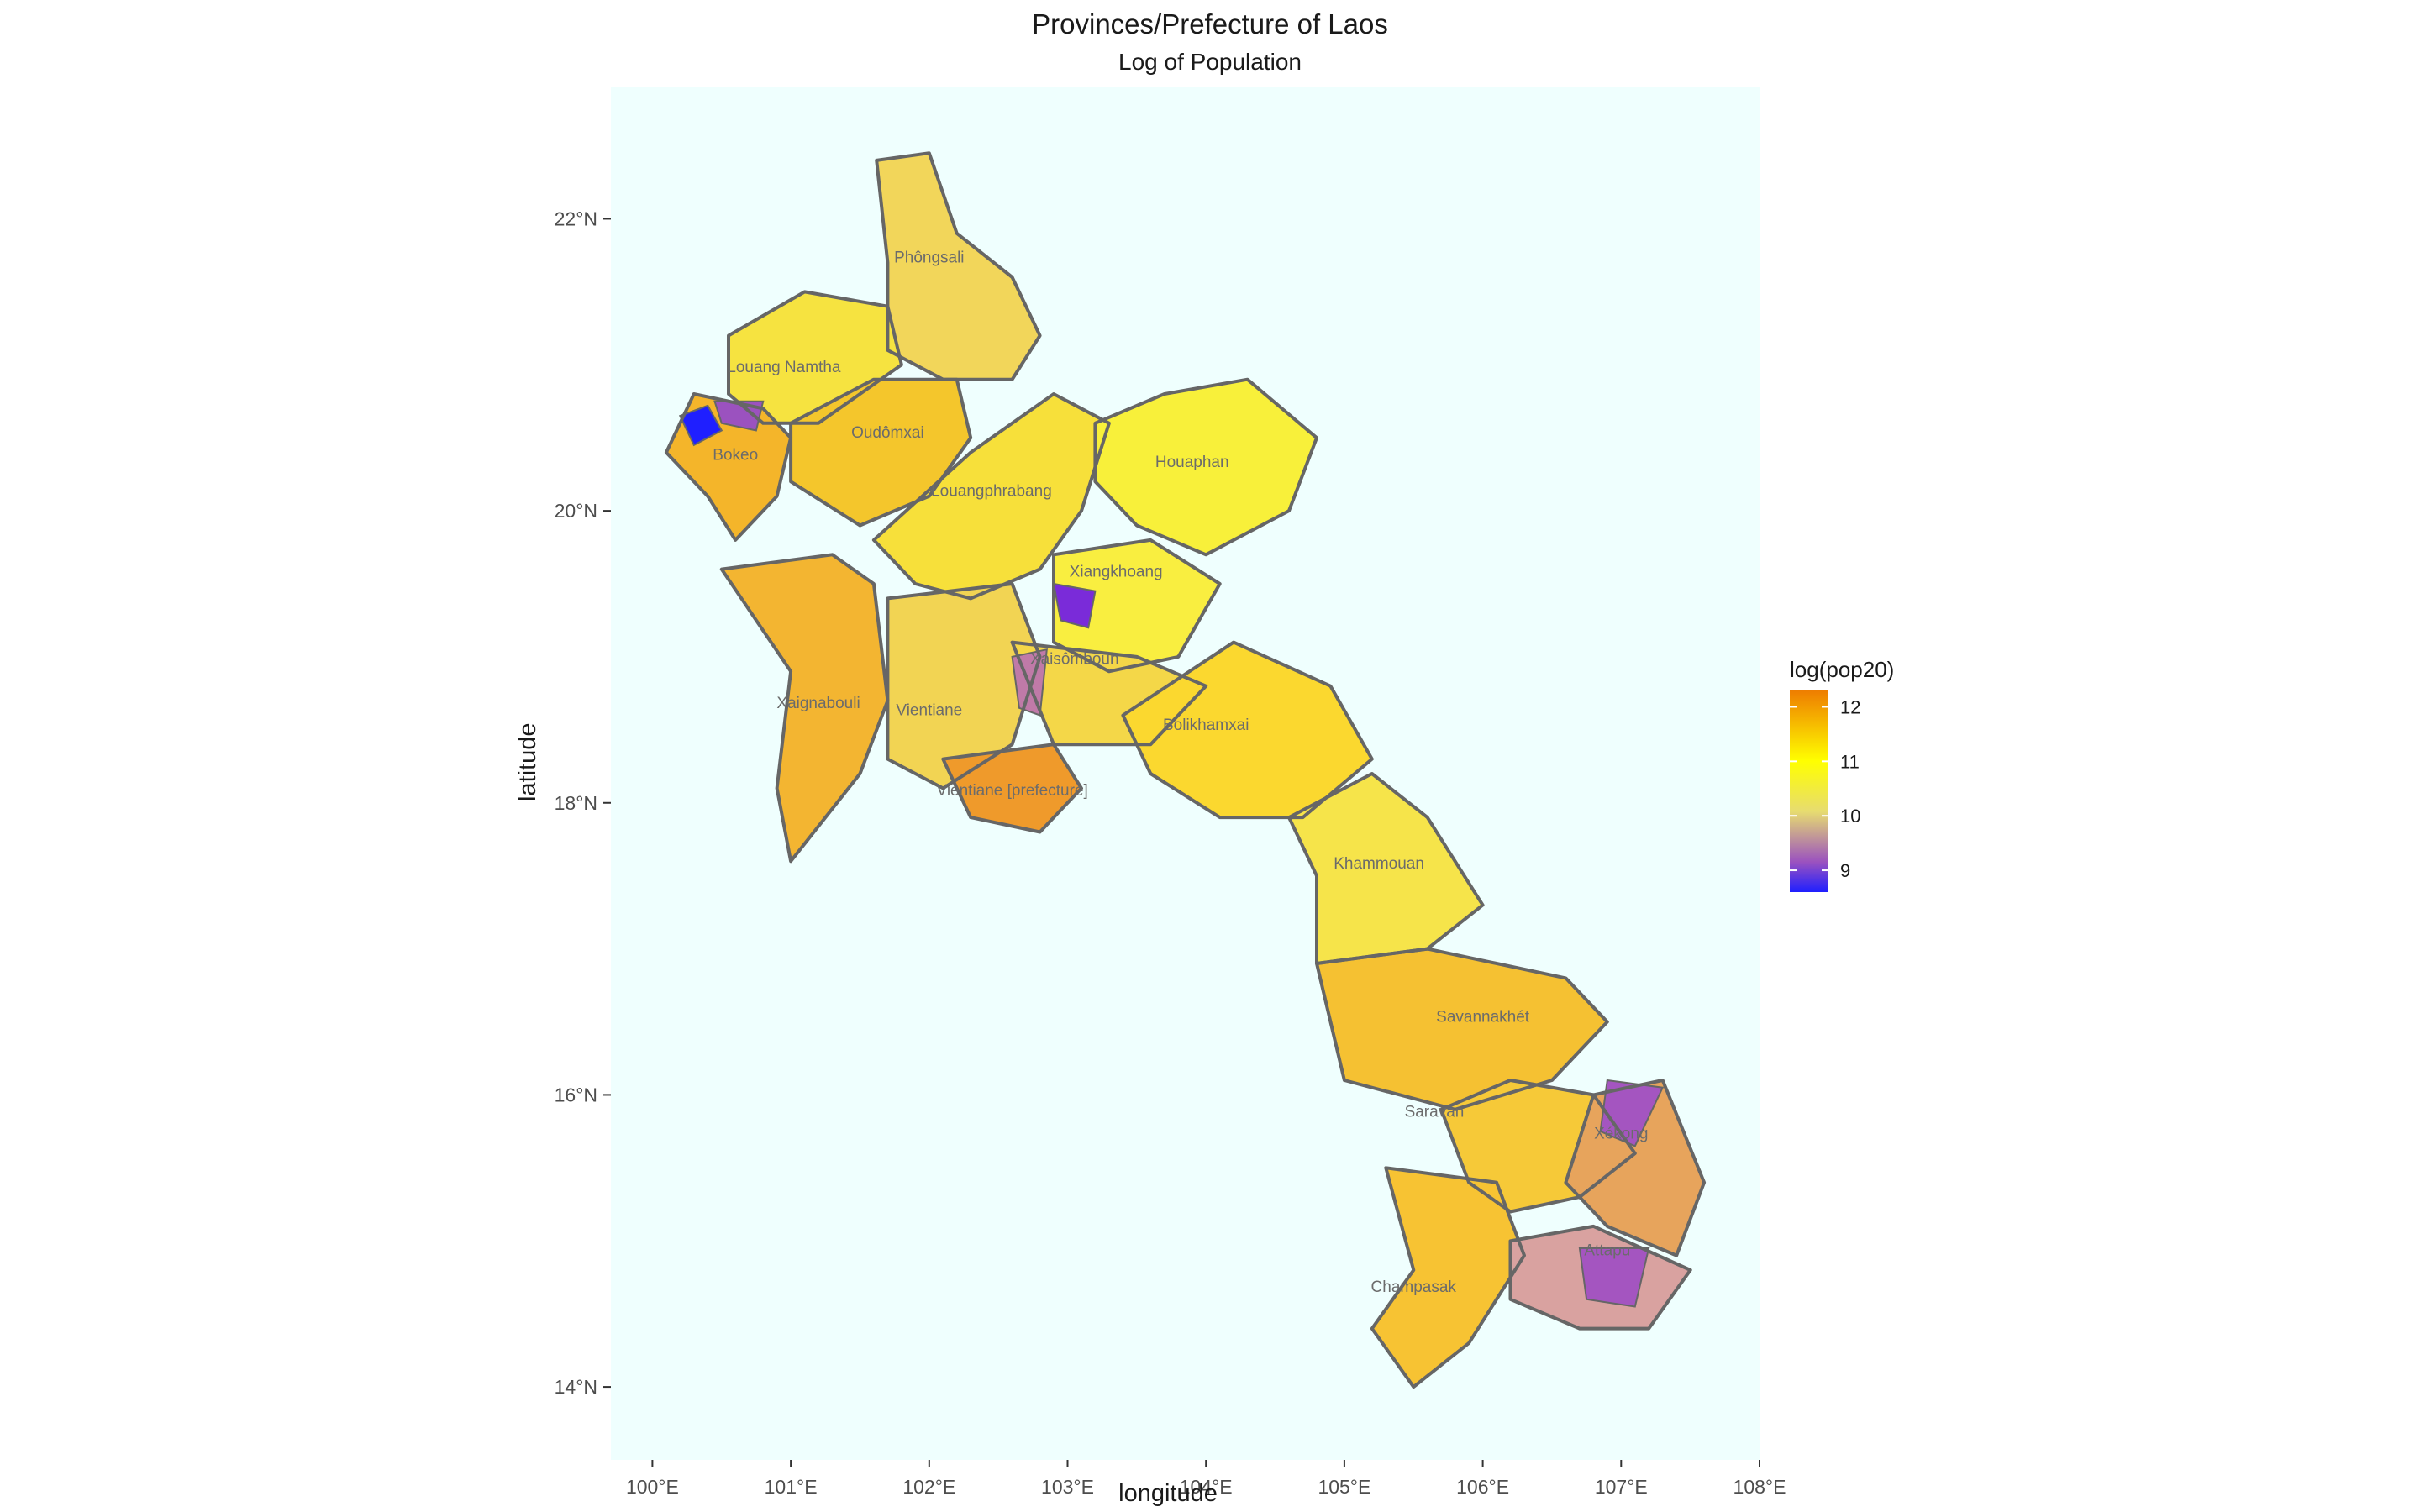  Describe the element at coordinates (992, 492) in the screenshot. I see `province-label: Louangphrabang` at that location.